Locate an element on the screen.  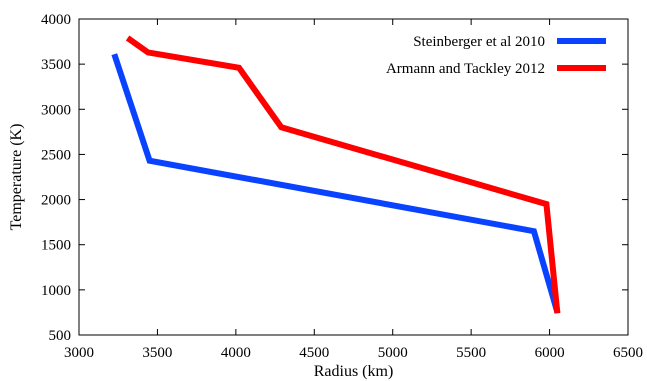
y-tick-label: 2000 is located at coordinates (56, 201).